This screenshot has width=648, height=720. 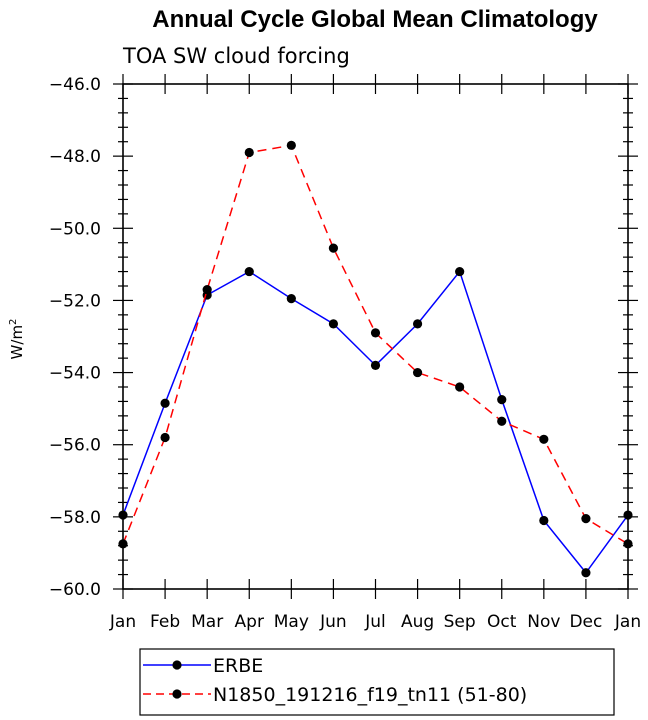 What do you see at coordinates (236, 56) in the screenshot?
I see `chart-subtitle: TOA SW cloud forcing` at bounding box center [236, 56].